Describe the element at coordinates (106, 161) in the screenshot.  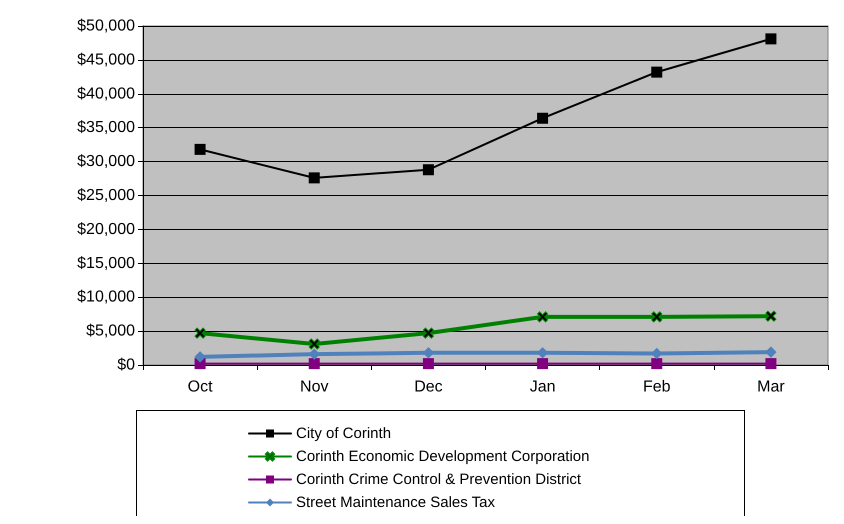
I see `y-tick-label: $30,000` at that location.